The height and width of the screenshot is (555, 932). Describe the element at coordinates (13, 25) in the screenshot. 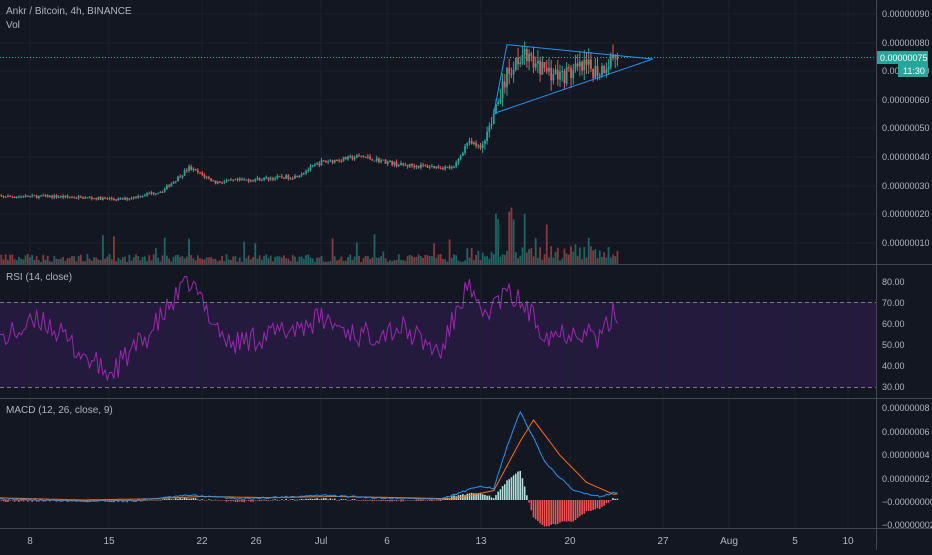

I see `volume-label: Vol` at that location.